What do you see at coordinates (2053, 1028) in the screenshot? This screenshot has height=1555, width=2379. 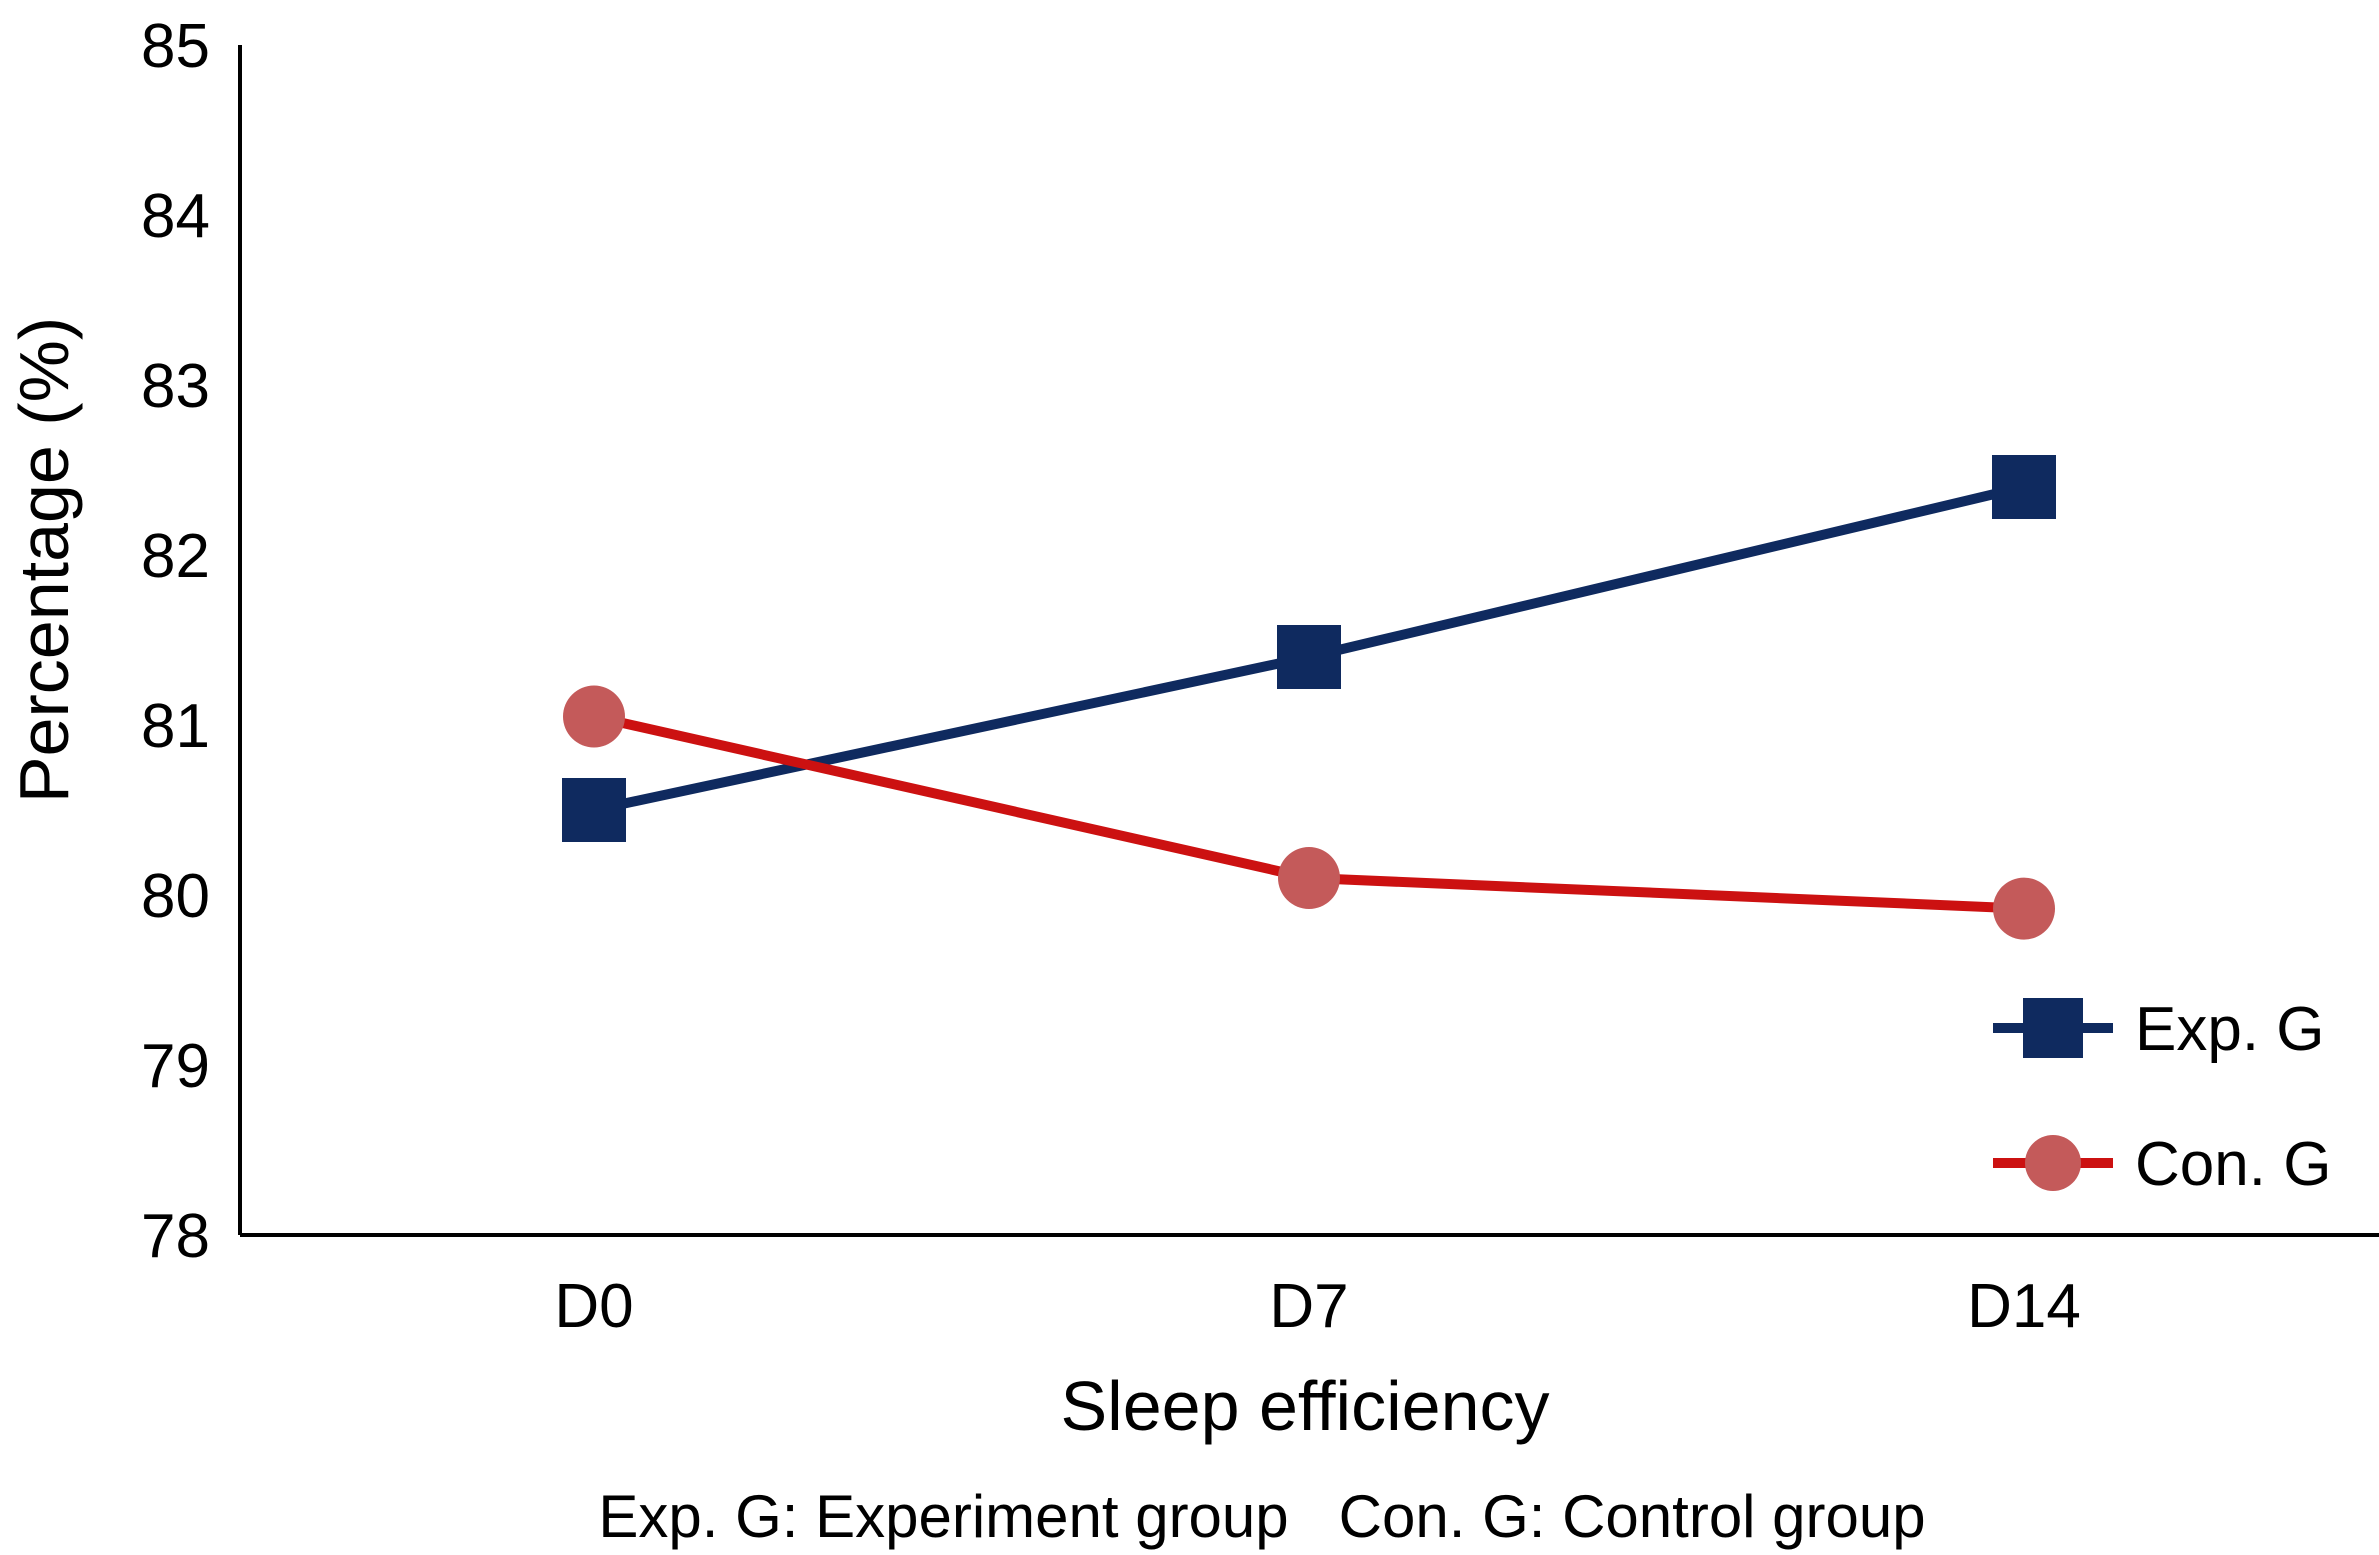 I see `legend-marker-square` at bounding box center [2053, 1028].